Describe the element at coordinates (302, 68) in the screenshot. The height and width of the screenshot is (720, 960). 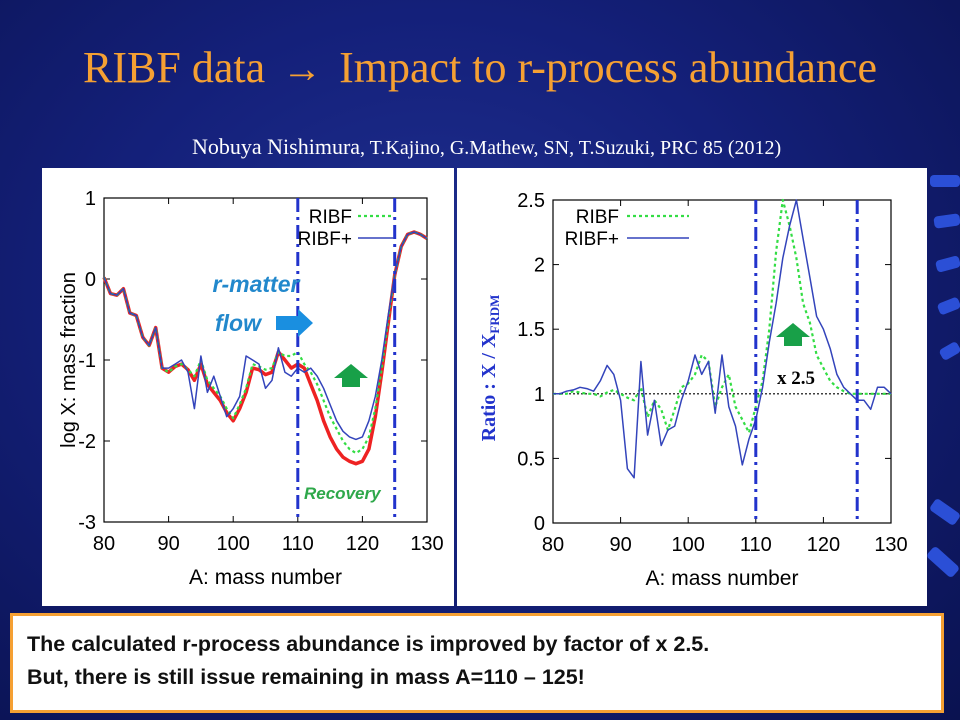
I see `right-arrow-icon: →` at that location.